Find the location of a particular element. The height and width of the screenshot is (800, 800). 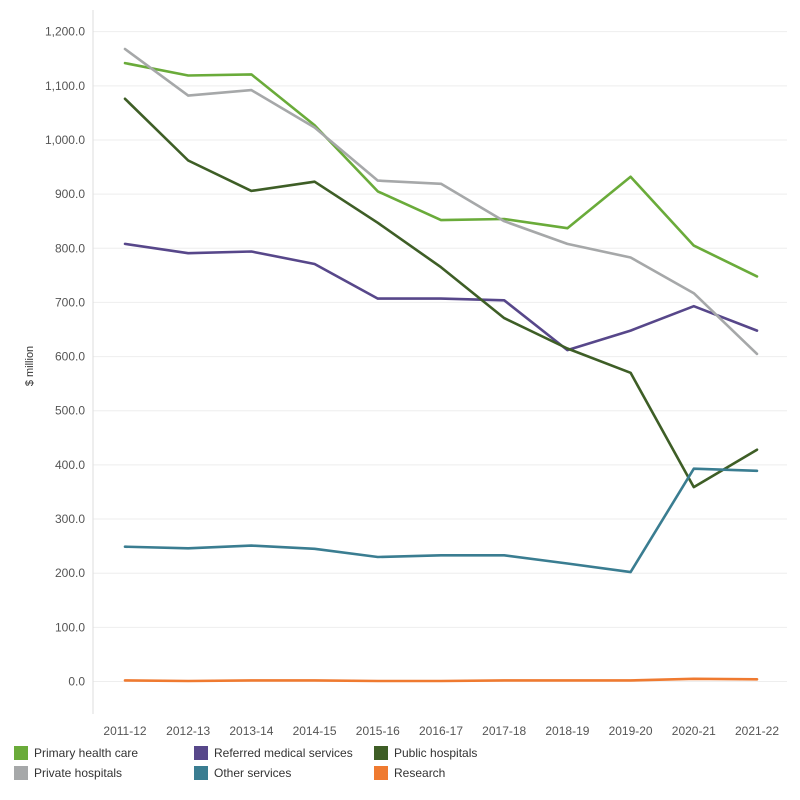

legend-label: Primary health care is located at coordinates (86, 753).